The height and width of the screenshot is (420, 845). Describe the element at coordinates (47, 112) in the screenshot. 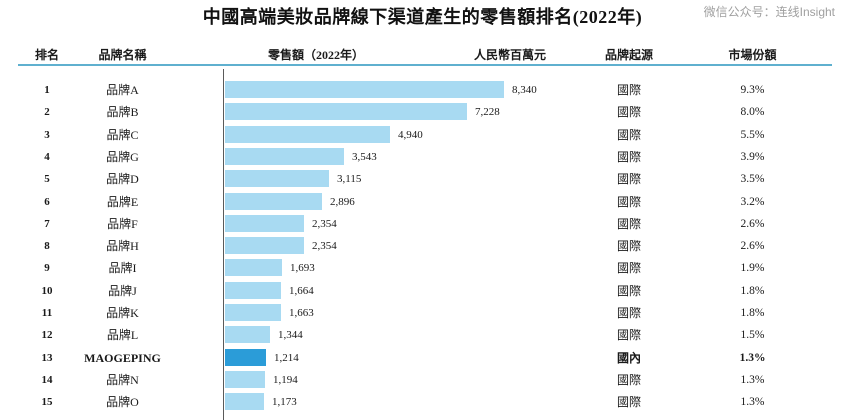

I see `rank-number: 2` at that location.